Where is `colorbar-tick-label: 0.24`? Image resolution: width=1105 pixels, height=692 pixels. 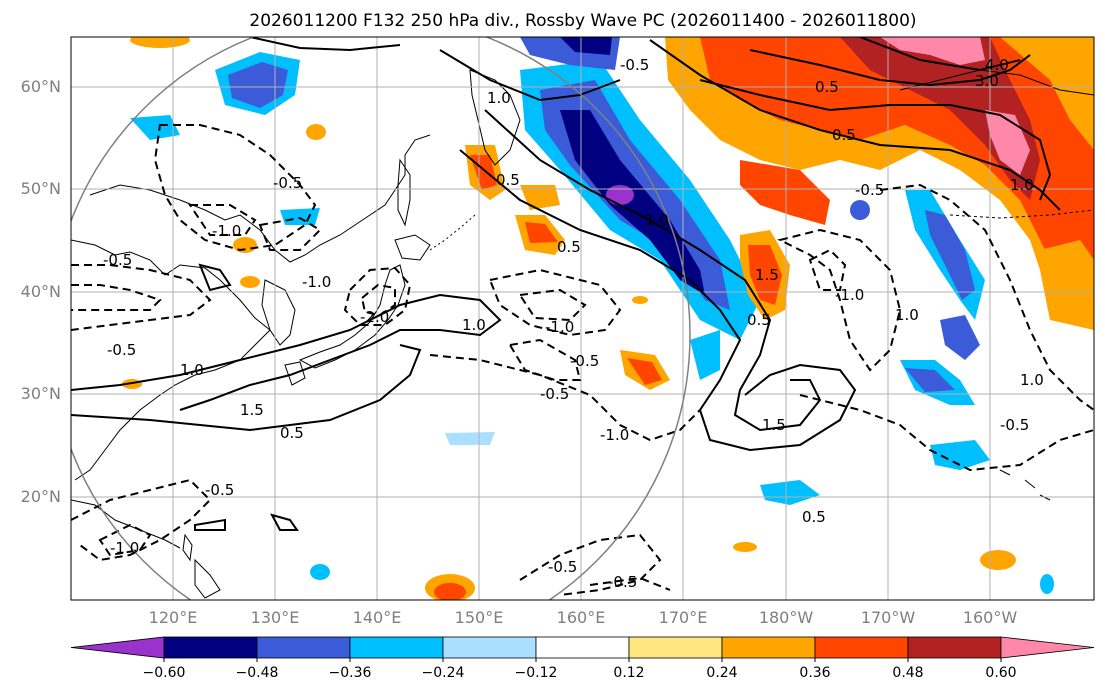 colorbar-tick-label: 0.24 is located at coordinates (721, 673).